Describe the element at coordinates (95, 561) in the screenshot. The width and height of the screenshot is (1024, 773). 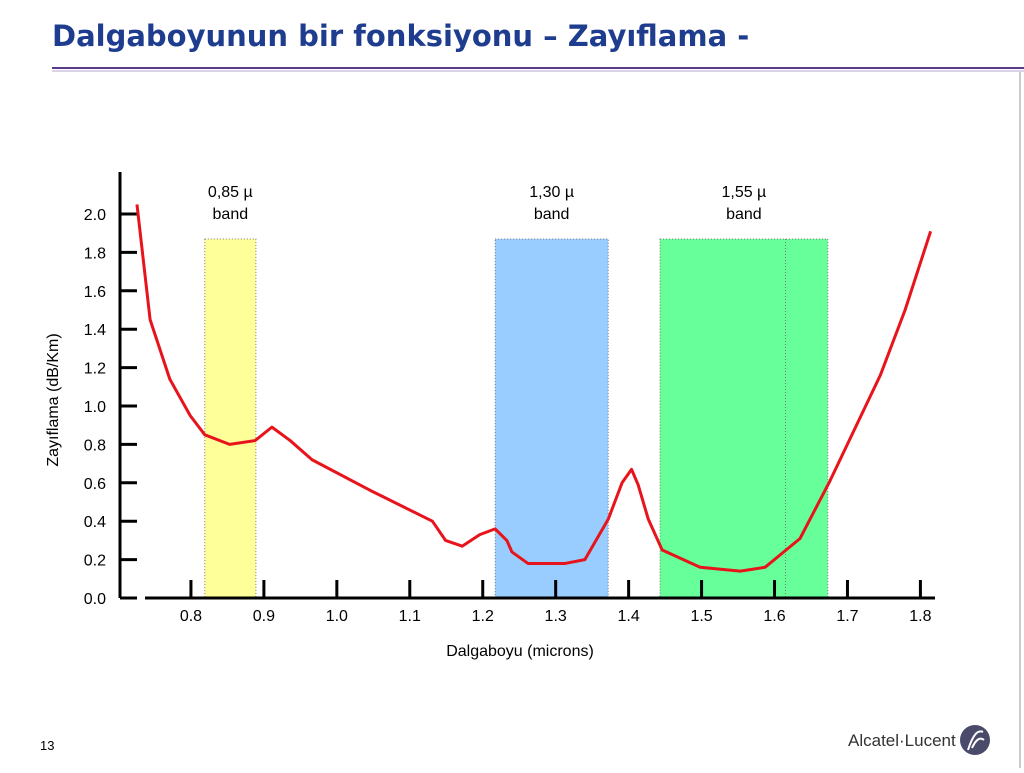
I see `y-tick-label: 0.2` at that location.